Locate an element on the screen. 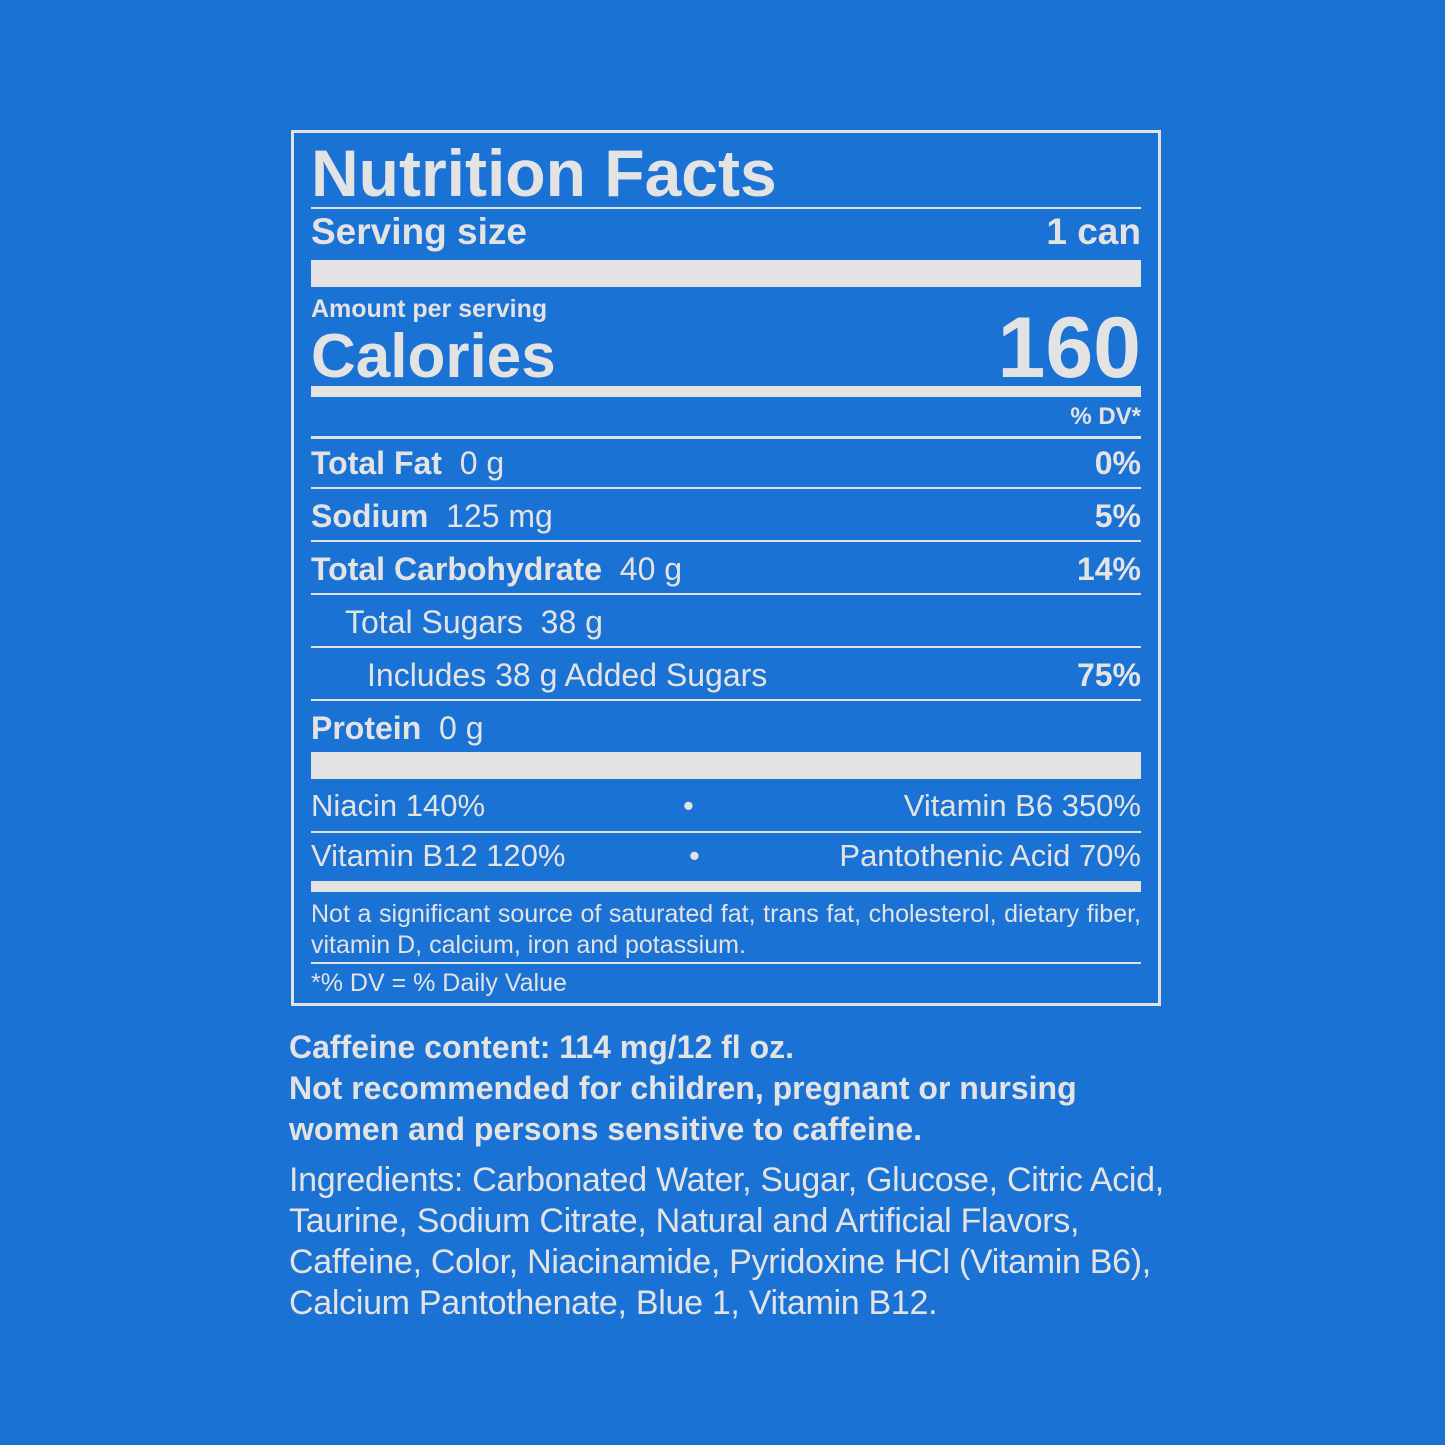 The width and height of the screenshot is (1445, 1445). nutrient-name-amount: Total Carbohydrate 40 g is located at coordinates (496, 569).